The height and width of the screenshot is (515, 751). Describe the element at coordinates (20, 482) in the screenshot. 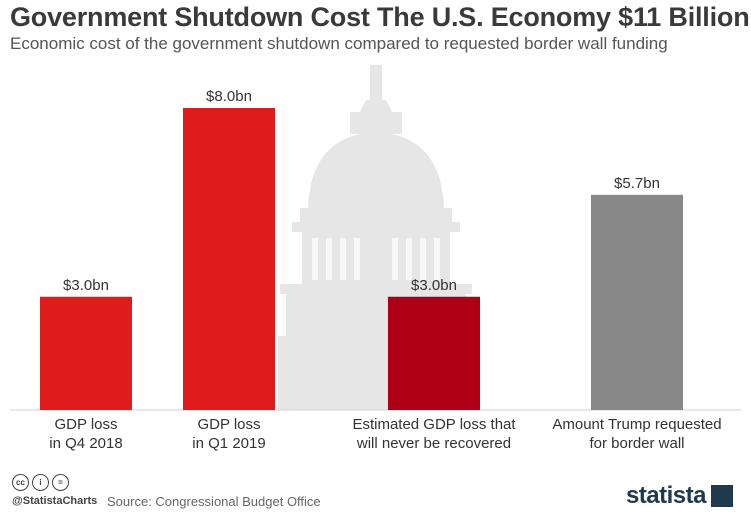

I see `cc-icon: cc` at that location.